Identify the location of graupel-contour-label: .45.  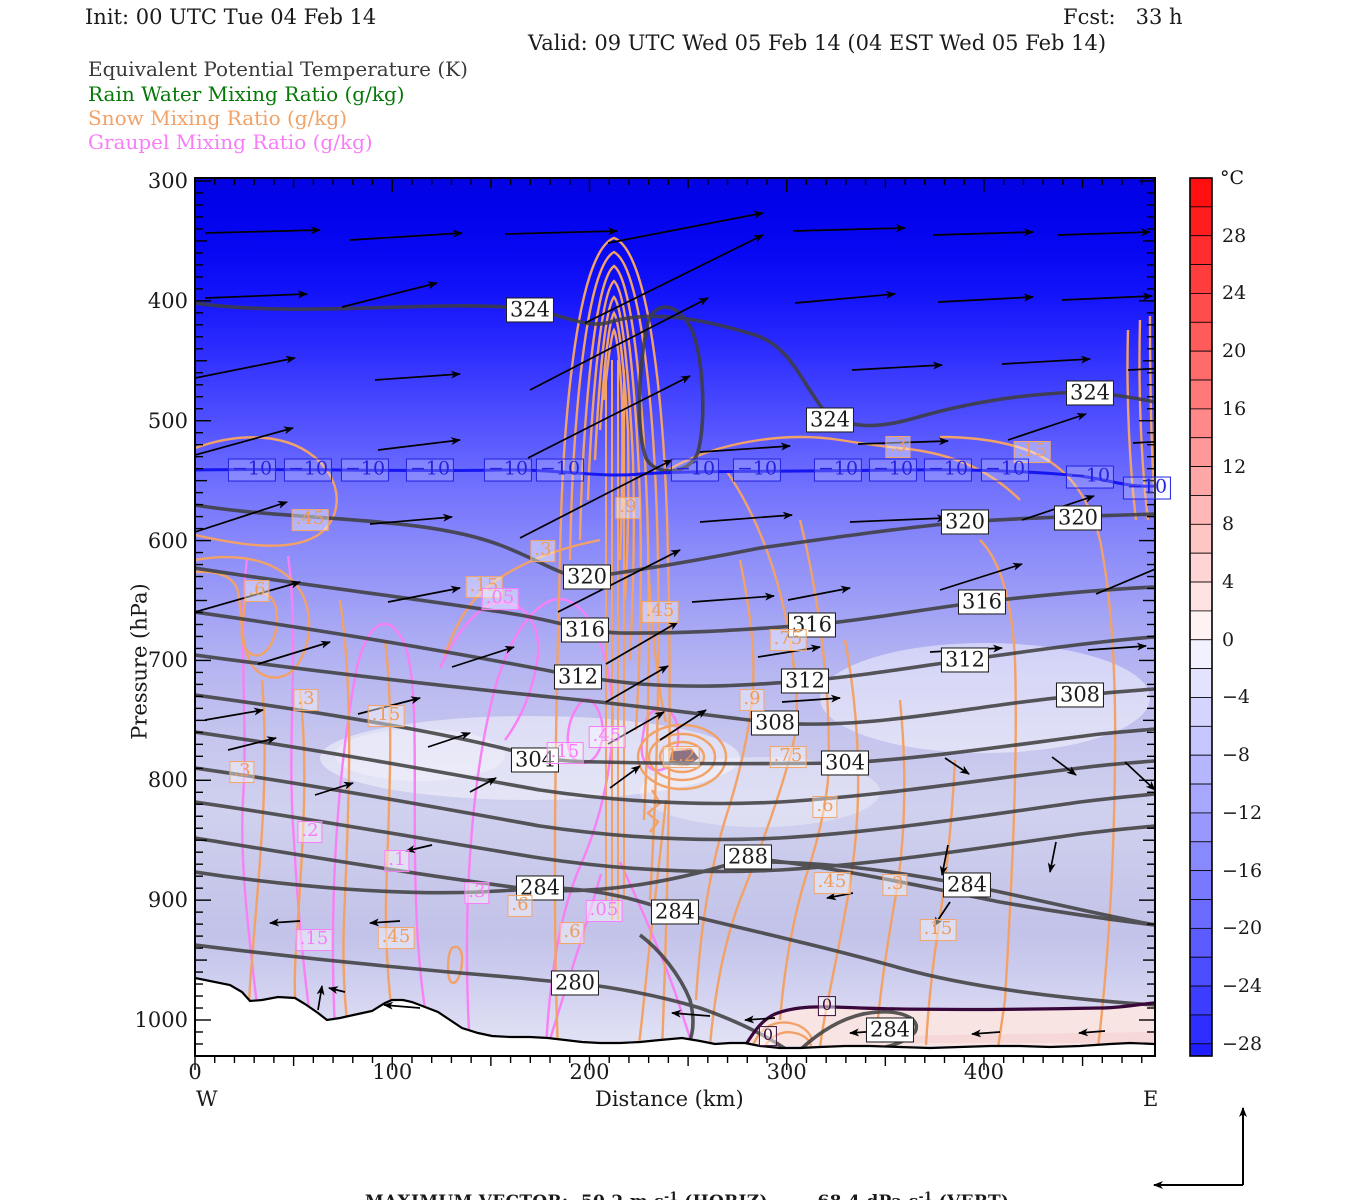
(607, 737).